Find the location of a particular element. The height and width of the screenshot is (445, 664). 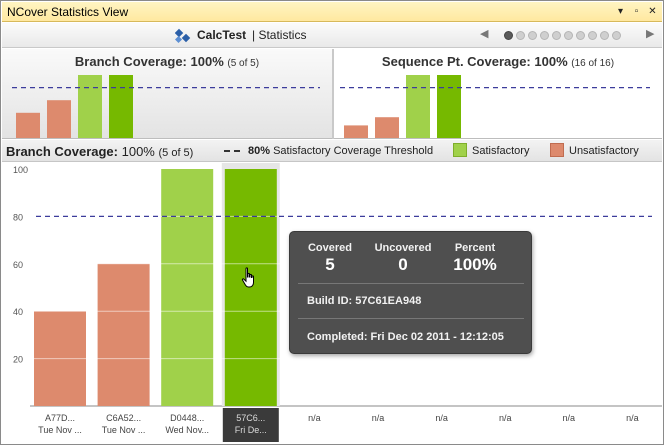

y-tick-label: 100 is located at coordinates (20, 170).